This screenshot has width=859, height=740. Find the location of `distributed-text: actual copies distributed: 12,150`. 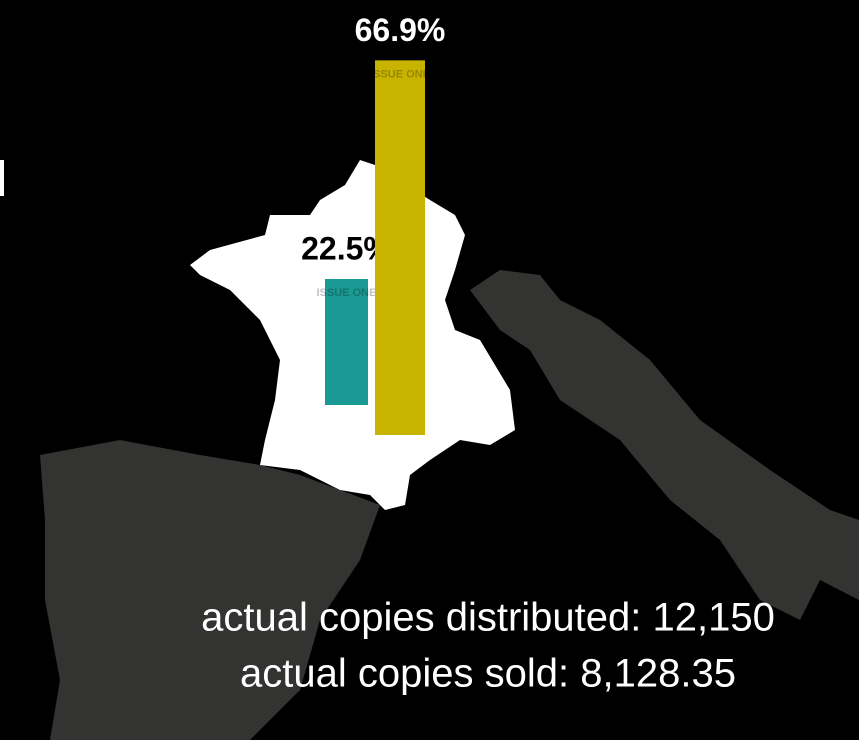

distributed-text: actual copies distributed: 12,150 is located at coordinates (488, 618).